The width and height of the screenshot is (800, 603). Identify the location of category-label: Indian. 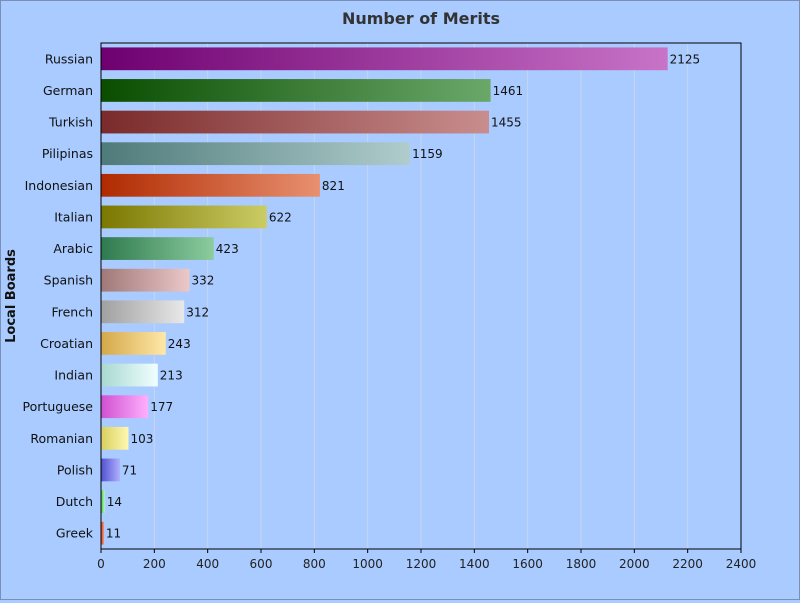
(73, 375).